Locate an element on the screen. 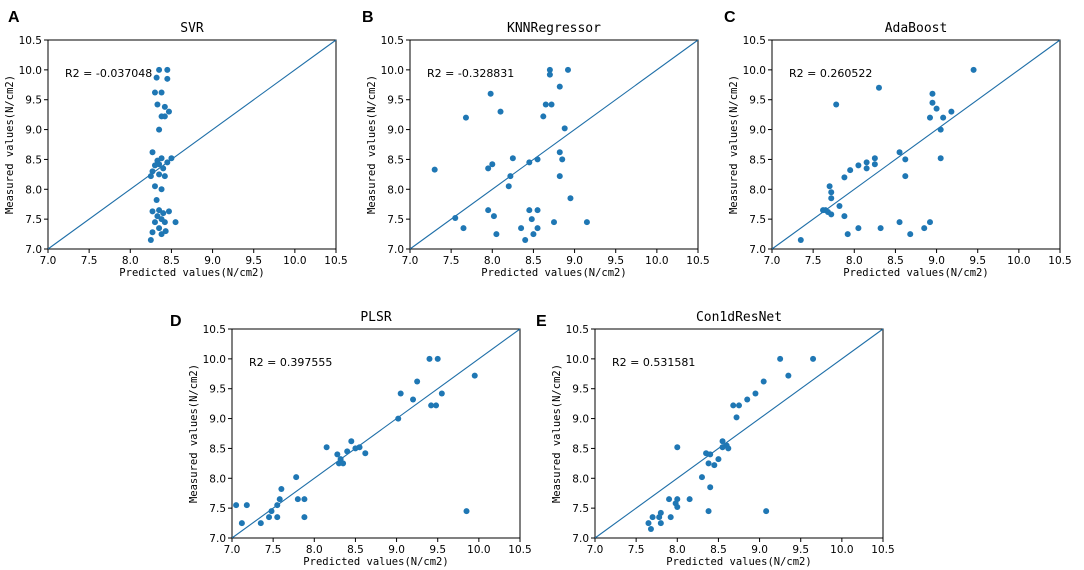 The width and height of the screenshot is (1084, 570). x-tick-label: 9.0 is located at coordinates (936, 261).